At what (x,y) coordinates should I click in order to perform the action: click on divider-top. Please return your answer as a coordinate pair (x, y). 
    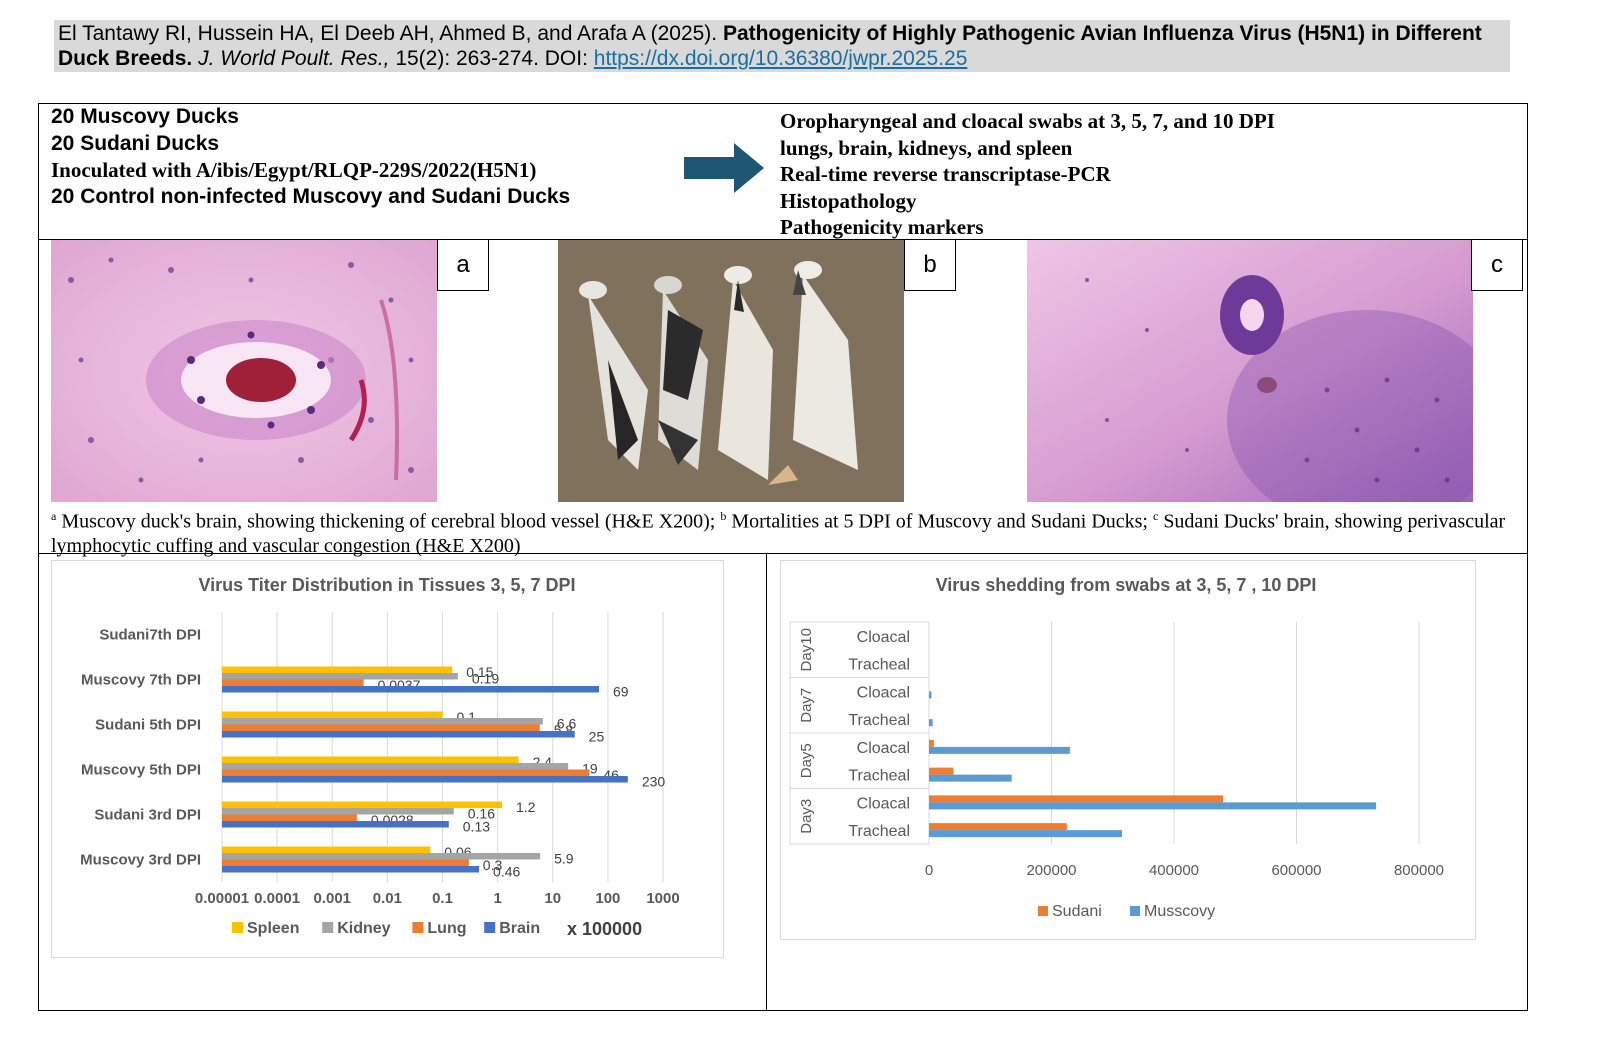
    Looking at the image, I should click on (783, 239).